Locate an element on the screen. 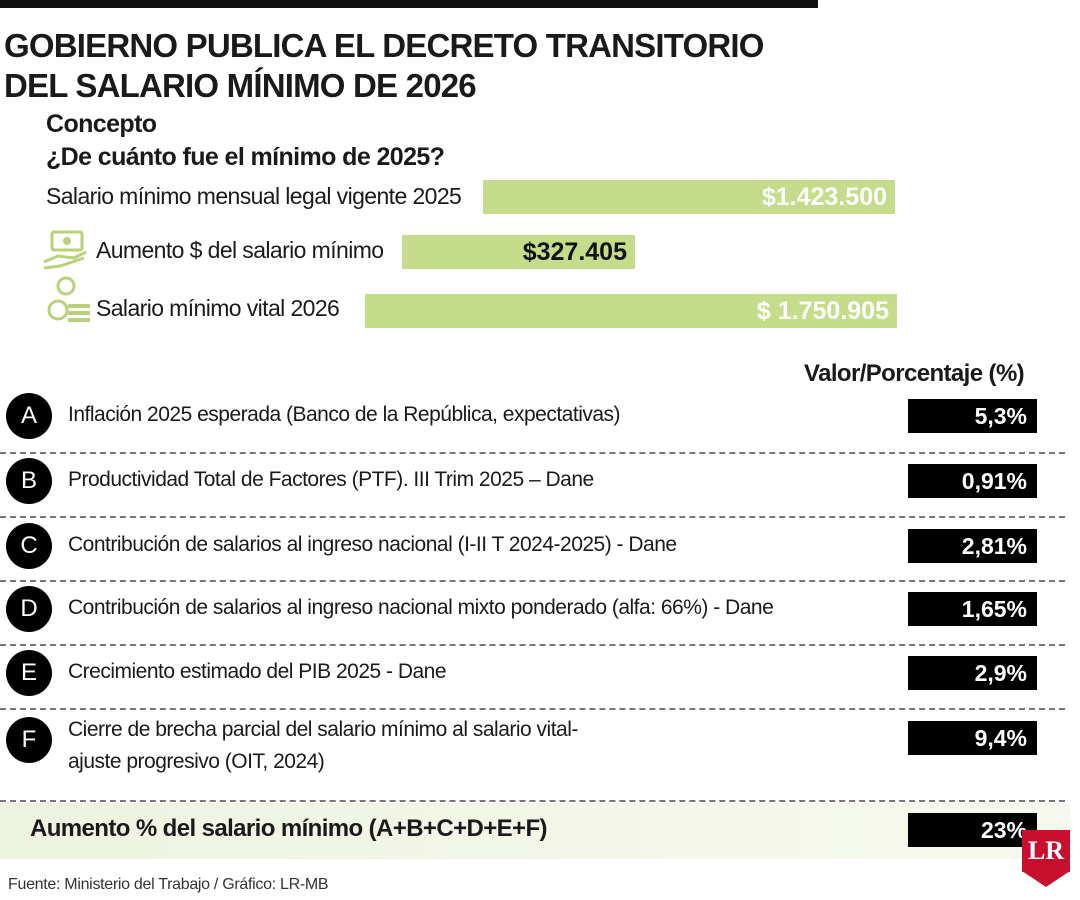 Image resolution: width=1080 pixels, height=900 pixels. concept-label: Aumento $ del salario mínimo is located at coordinates (240, 250).